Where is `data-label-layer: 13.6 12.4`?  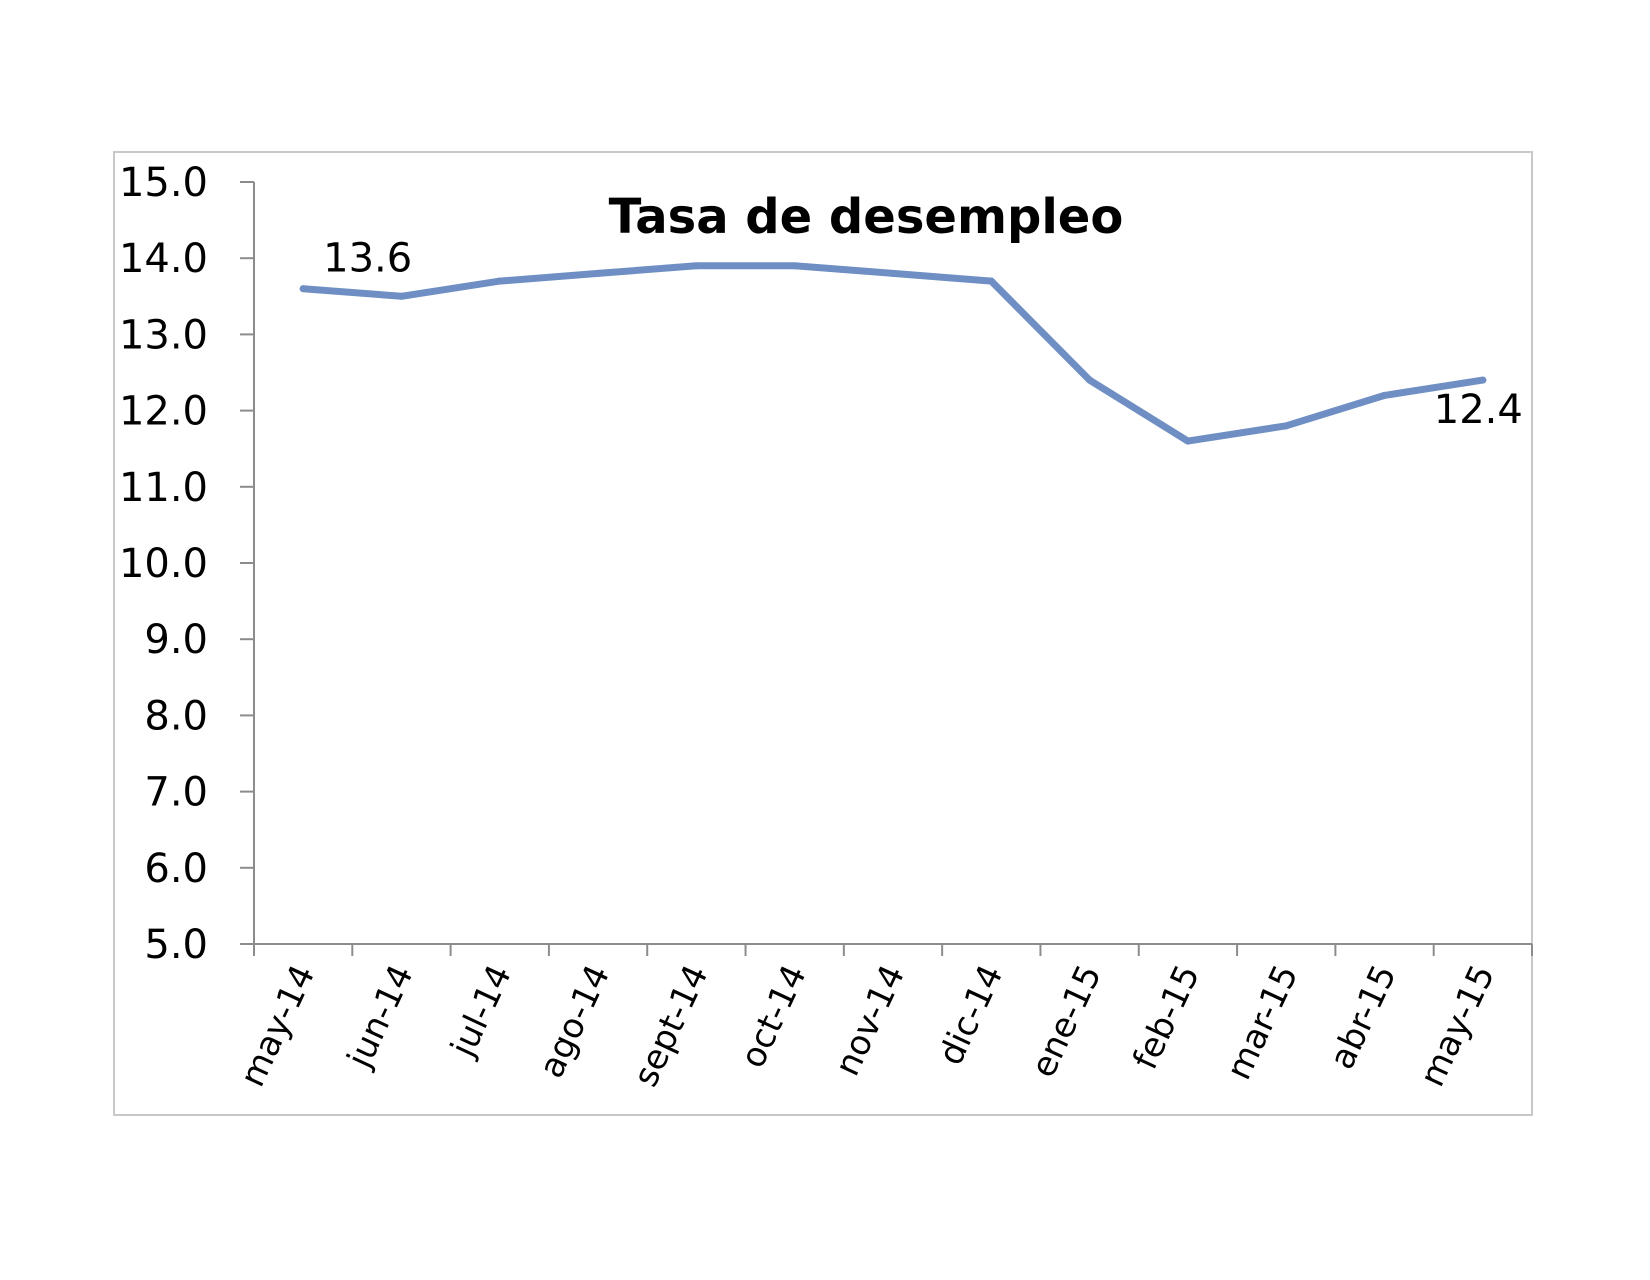
data-label-layer: 13.6 12.4 is located at coordinates (923, 334).